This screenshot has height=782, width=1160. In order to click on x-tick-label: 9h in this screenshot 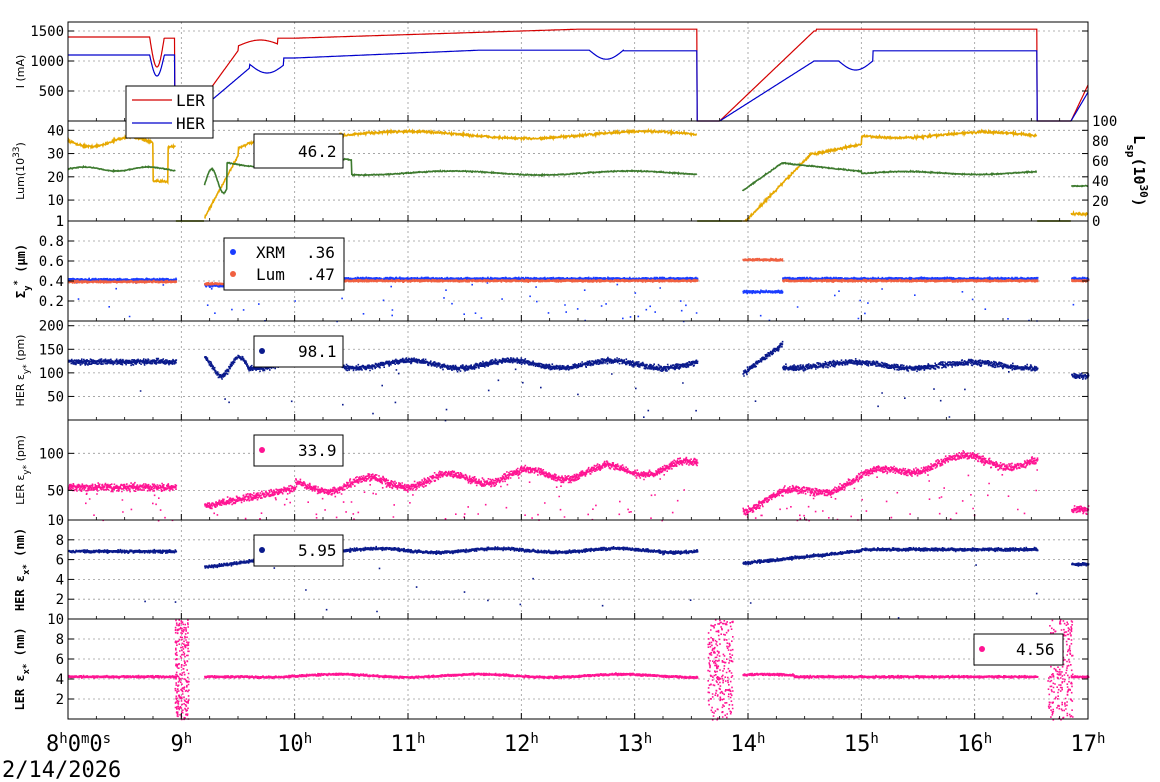, I will do `click(181, 744)`.